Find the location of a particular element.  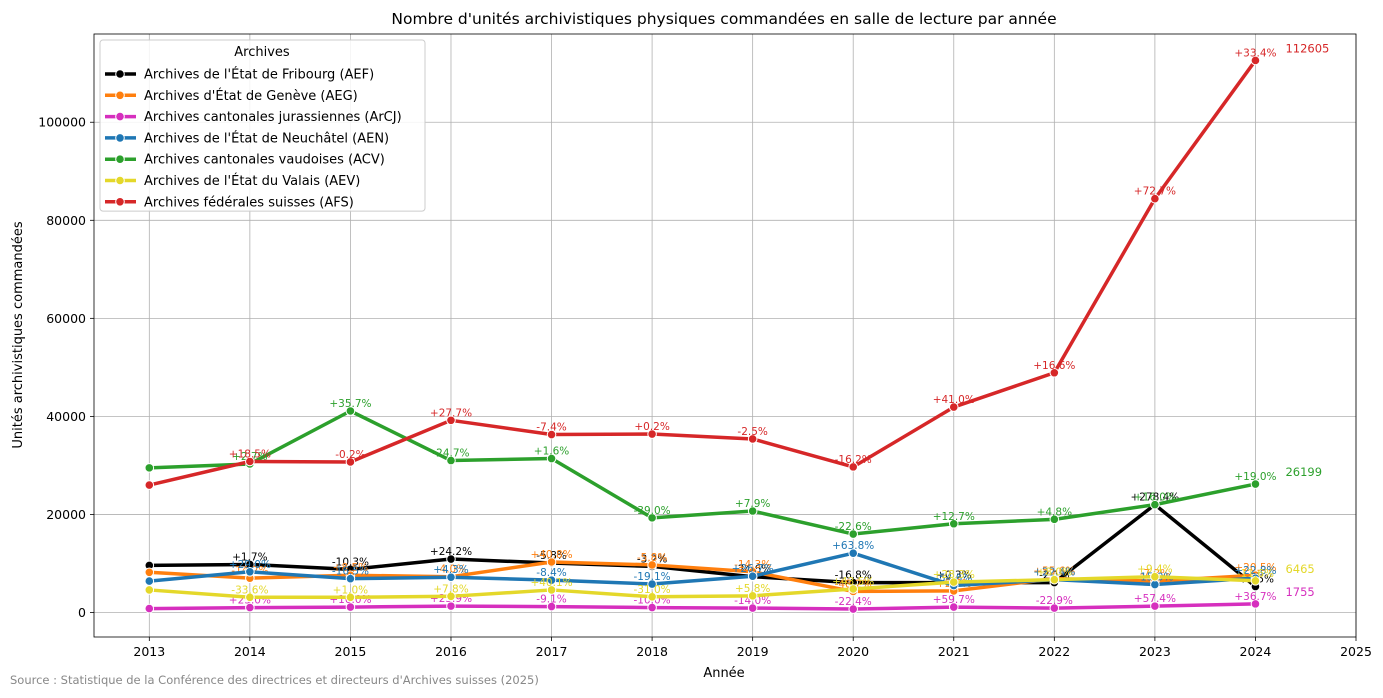

data-label: -9.1% is located at coordinates (551, 600).